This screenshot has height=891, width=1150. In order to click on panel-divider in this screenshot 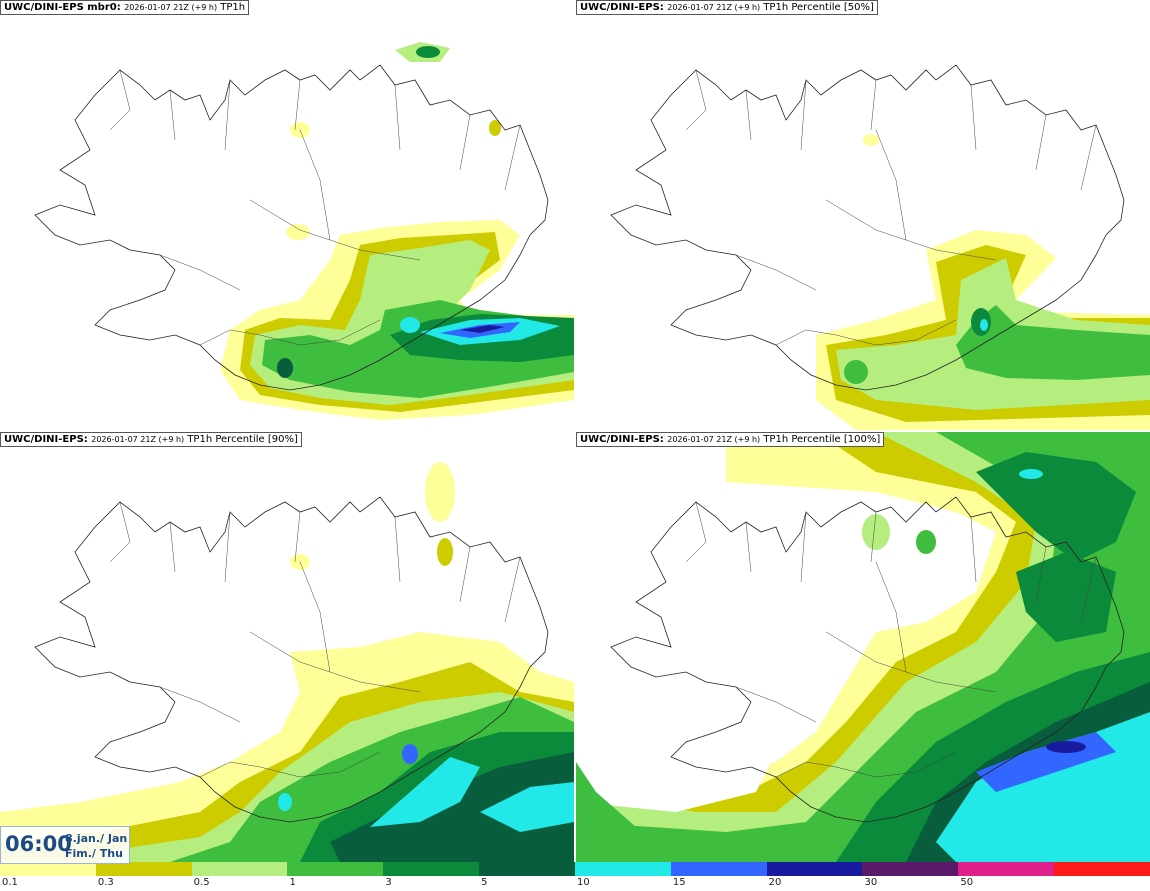, I will do `click(575, 431)`.